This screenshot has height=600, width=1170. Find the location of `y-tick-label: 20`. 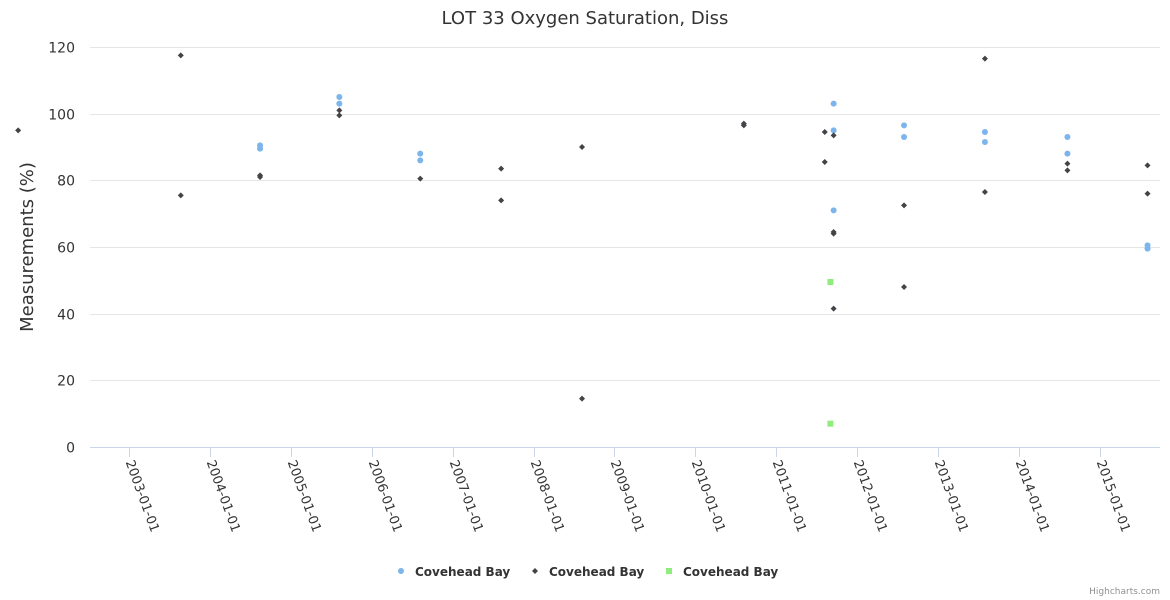

y-tick-label: 20 is located at coordinates (66, 382).